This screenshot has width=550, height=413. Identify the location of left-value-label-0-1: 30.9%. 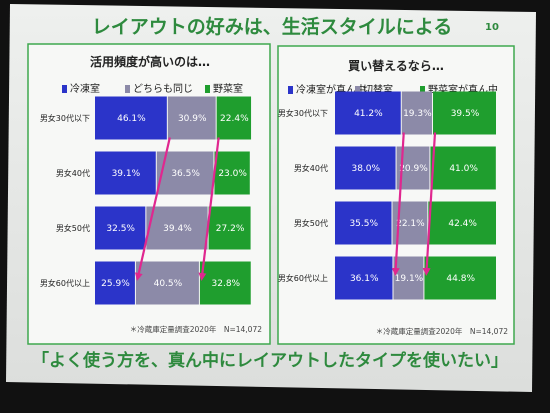
(192, 119).